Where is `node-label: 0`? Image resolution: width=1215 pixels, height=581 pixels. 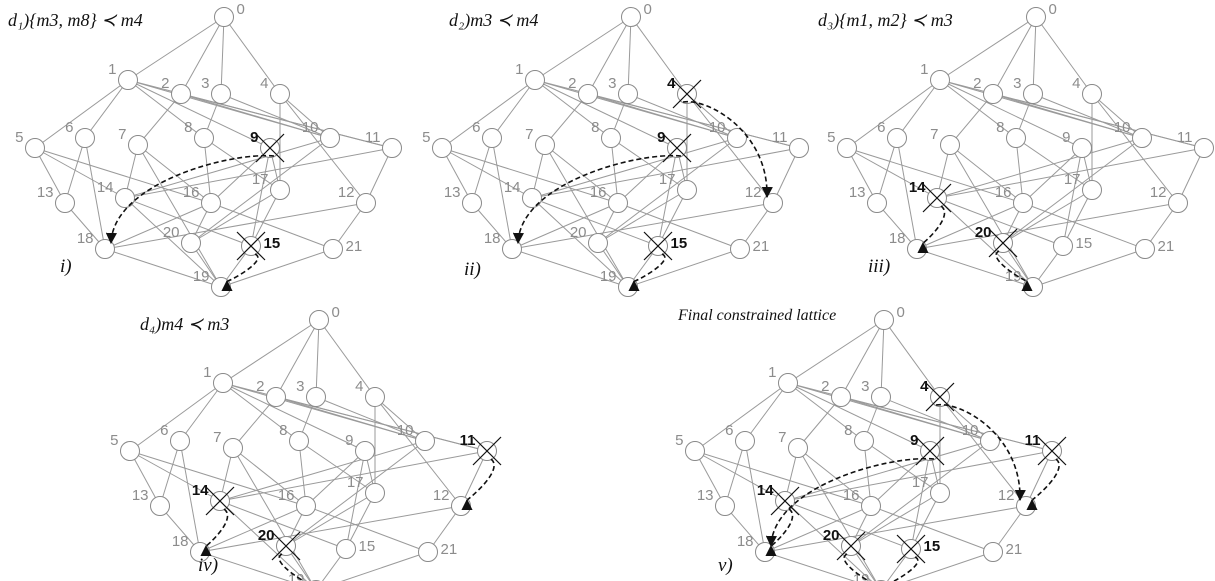
node-label: 0 is located at coordinates (241, 9).